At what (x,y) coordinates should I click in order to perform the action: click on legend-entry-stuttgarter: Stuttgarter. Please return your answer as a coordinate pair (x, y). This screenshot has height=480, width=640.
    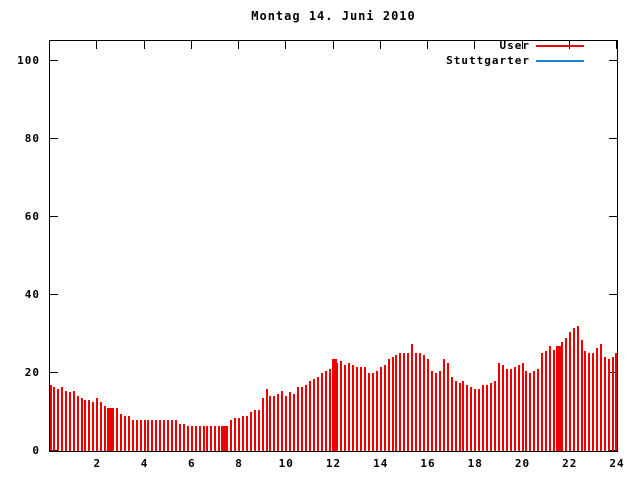
    Looking at the image, I should click on (300, 61).